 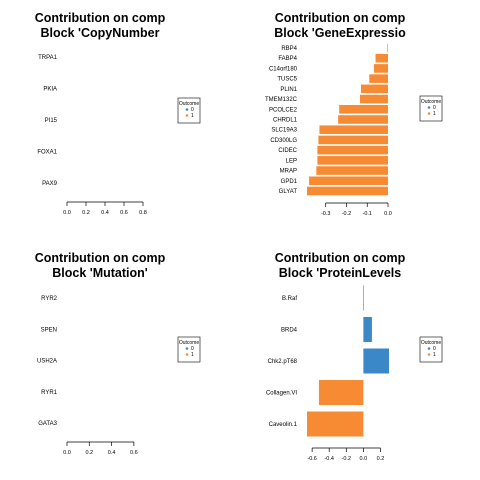 I want to click on category-label: BRD4, so click(x=289, y=331).